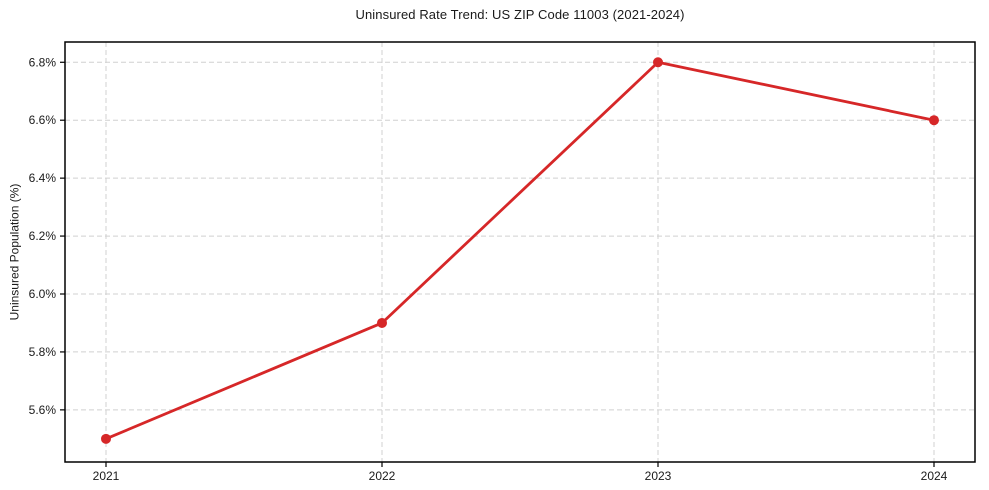 Image resolution: width=989 pixels, height=490 pixels. I want to click on y-tick-label: 6.8%, so click(43, 62).